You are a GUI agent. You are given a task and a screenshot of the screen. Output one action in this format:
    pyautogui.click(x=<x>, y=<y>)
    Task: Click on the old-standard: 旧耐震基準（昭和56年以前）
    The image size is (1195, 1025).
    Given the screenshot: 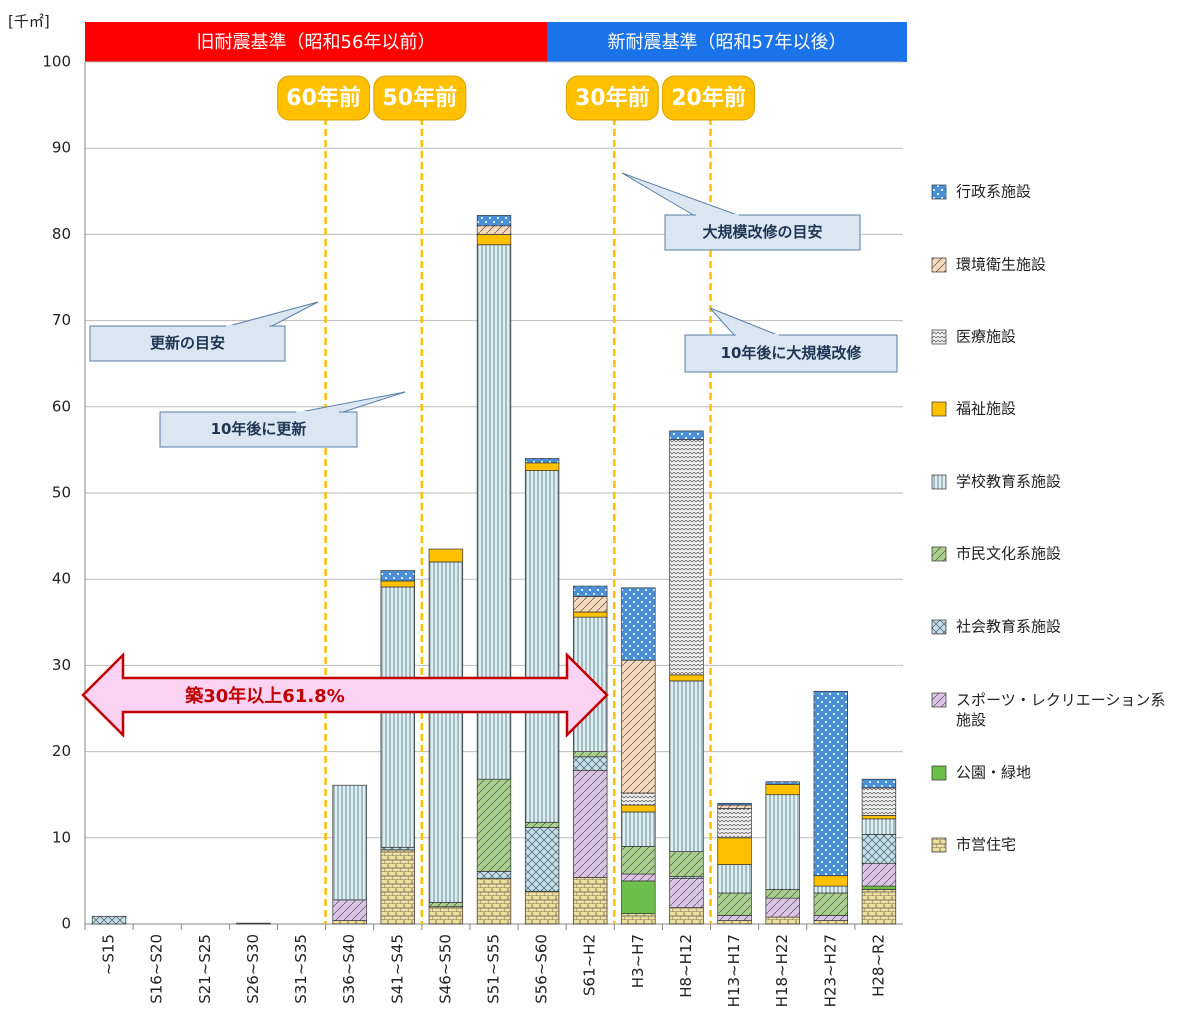 What is the action you would take?
    pyautogui.click(x=316, y=42)
    